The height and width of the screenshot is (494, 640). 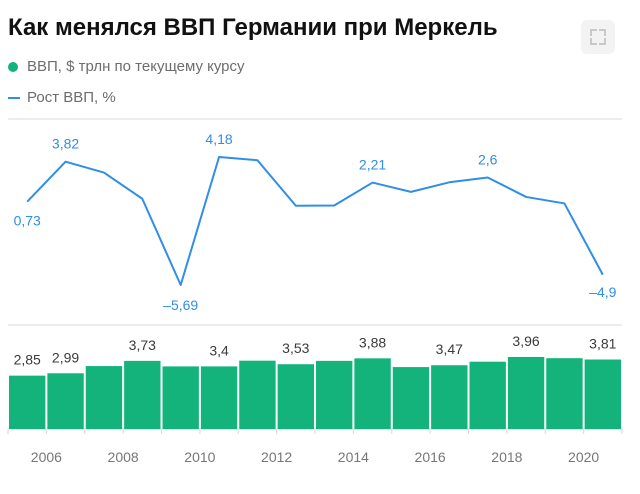 I want to click on bar-2010, so click(x=219, y=397).